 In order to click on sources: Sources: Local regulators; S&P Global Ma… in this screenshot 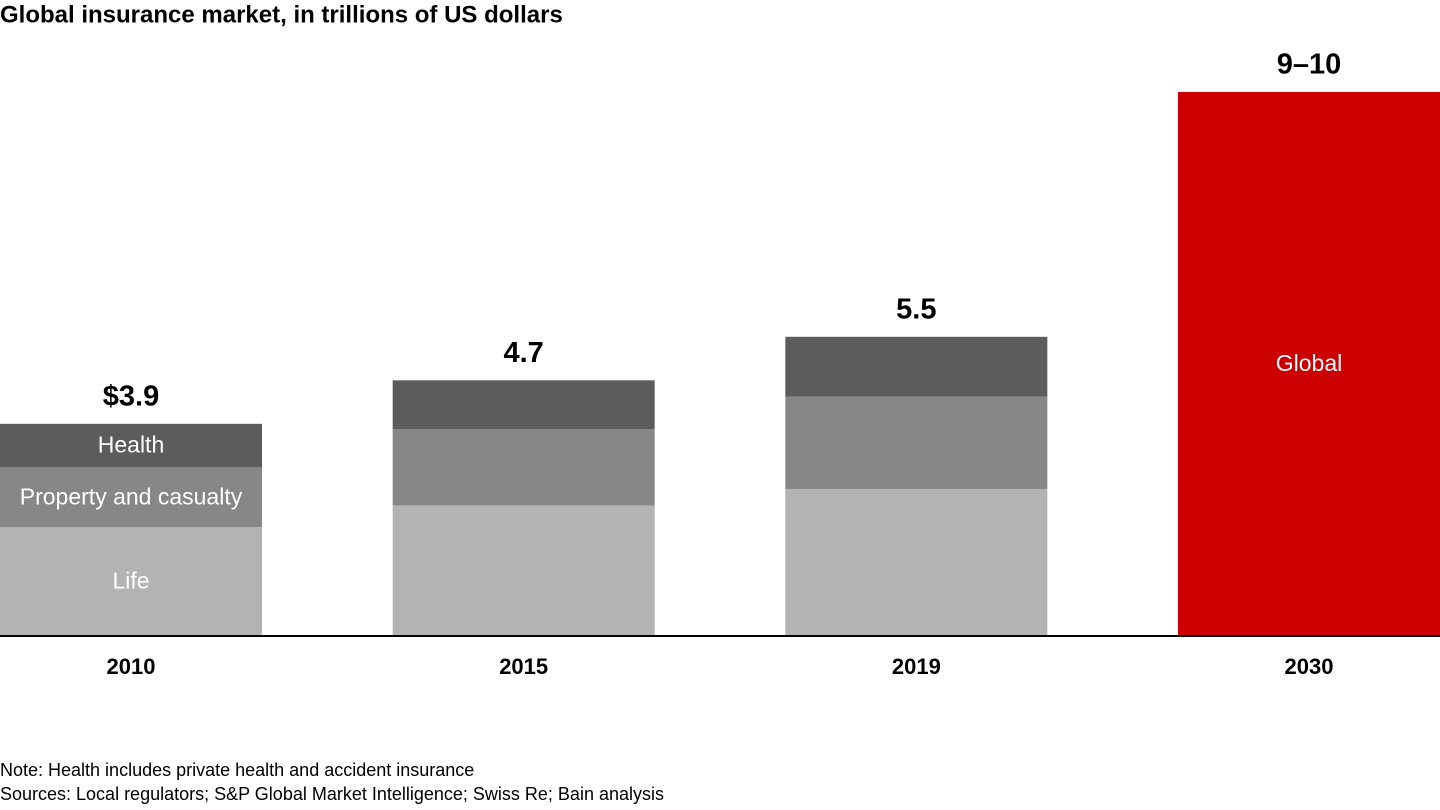, I will do `click(332, 794)`.